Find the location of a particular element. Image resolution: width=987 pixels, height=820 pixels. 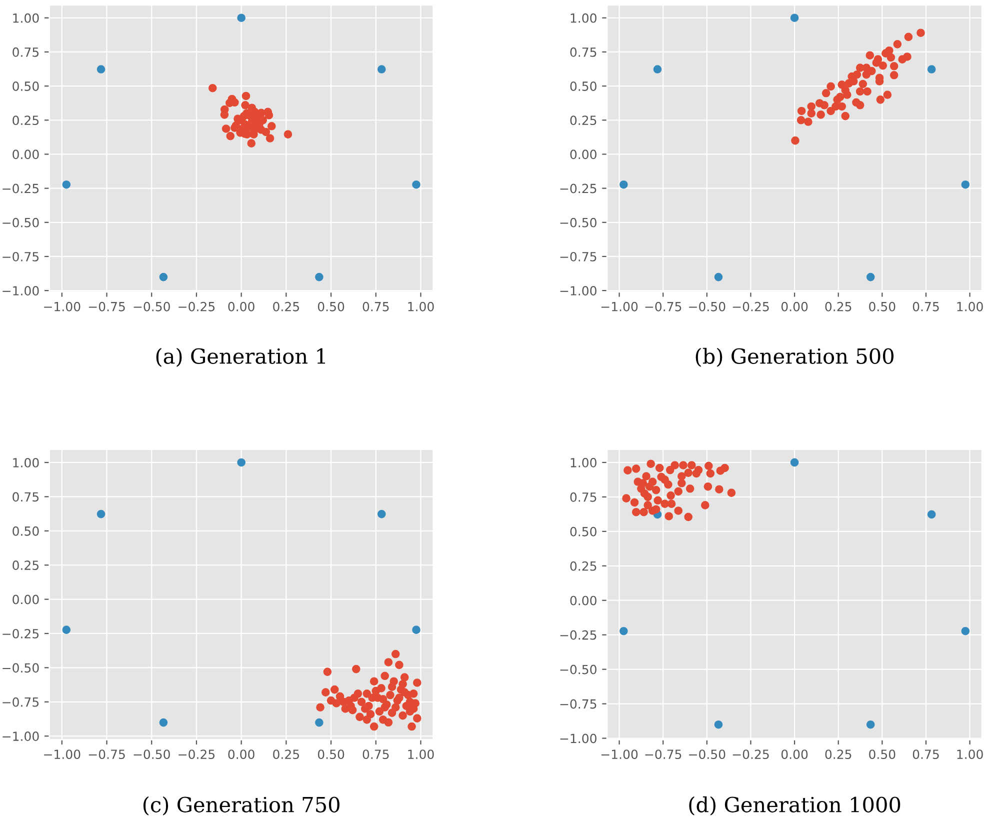

y-tick-label: −0.25 is located at coordinates (20, 633).